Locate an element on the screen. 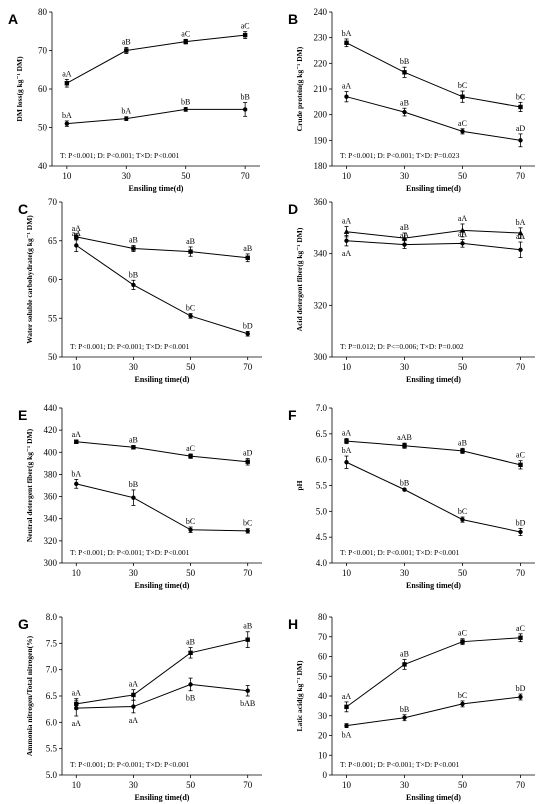 Image resolution: width=550 pixels, height=804 pixels. y-tick-label: 4.0 is located at coordinates (322, 563).